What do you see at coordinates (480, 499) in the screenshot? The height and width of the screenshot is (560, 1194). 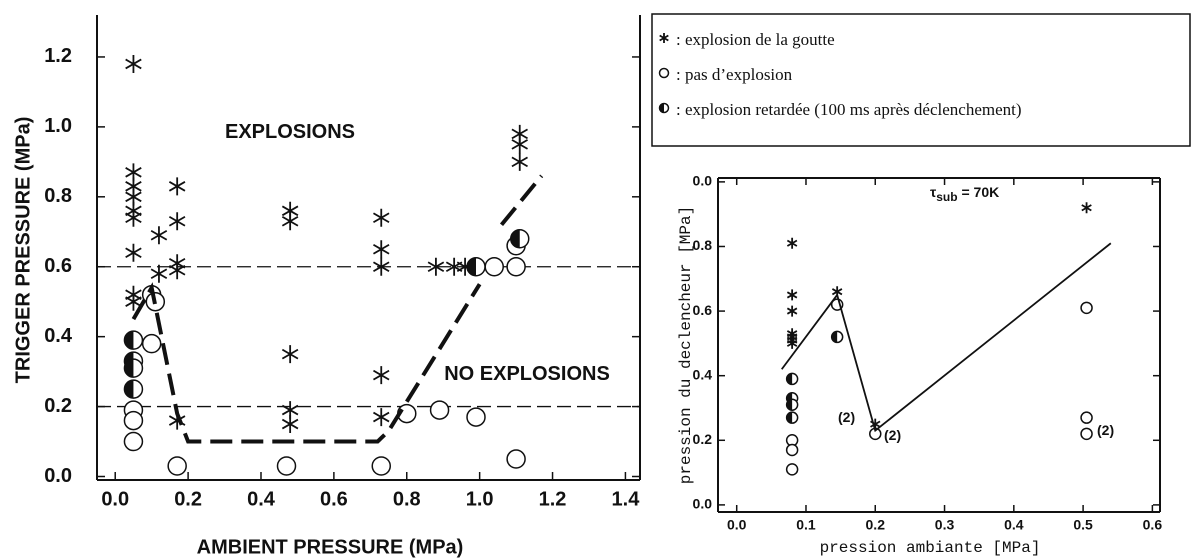 I see `x-tick-label: 1.0` at bounding box center [480, 499].